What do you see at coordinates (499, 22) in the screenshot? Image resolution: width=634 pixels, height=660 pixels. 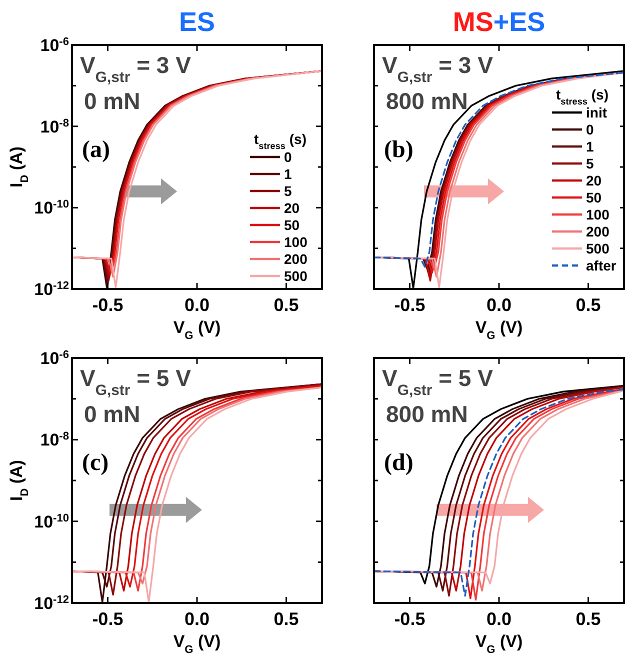 I see `chart-title: MS+ES` at bounding box center [499, 22].